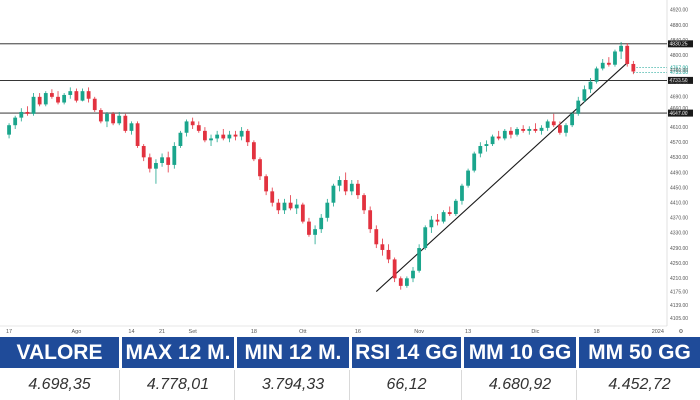  Describe the element at coordinates (658, 332) in the screenshot. I see `x-tick-label: 2024` at that location.